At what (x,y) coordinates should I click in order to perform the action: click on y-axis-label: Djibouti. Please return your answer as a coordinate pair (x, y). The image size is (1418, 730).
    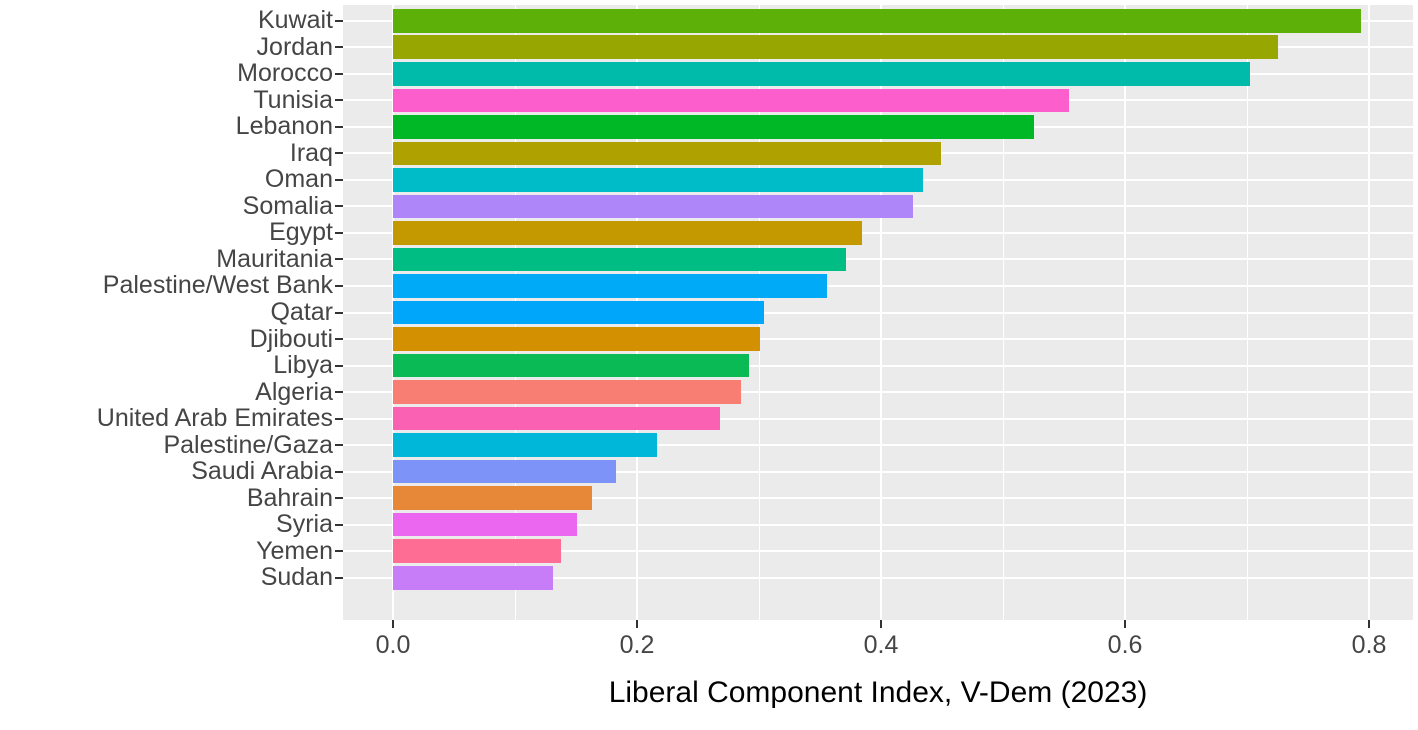
    Looking at the image, I should click on (291, 338).